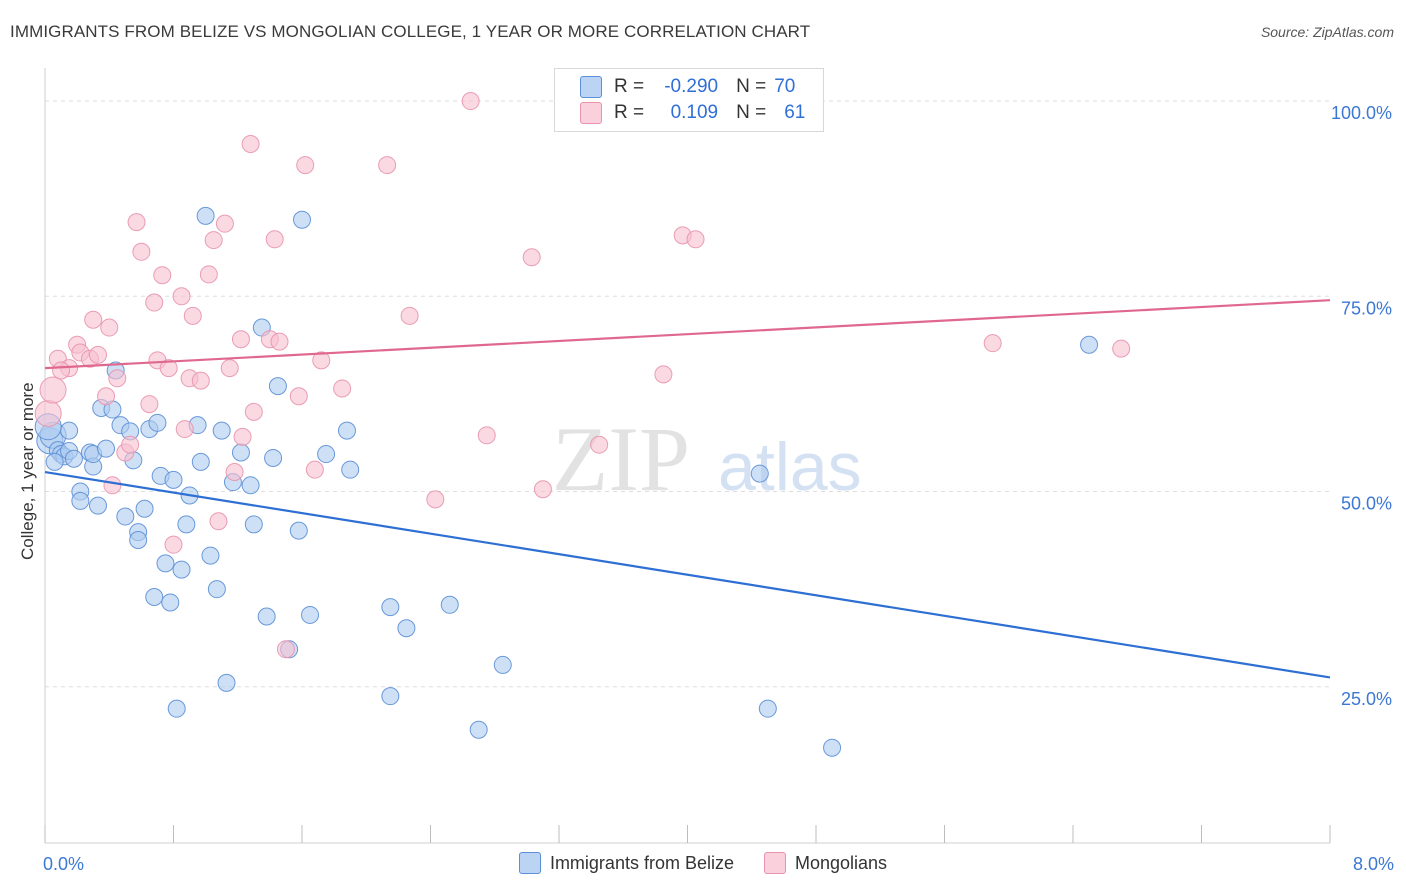 Image resolution: width=1406 pixels, height=892 pixels. Describe the element at coordinates (687, 334) in the screenshot. I see `mongolians-trend-line` at that location.